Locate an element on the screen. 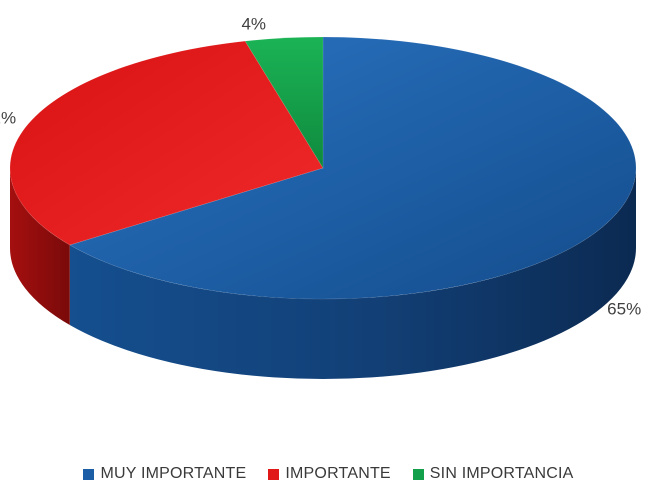  data-label-sin-importancia: 4% is located at coordinates (253, 23).